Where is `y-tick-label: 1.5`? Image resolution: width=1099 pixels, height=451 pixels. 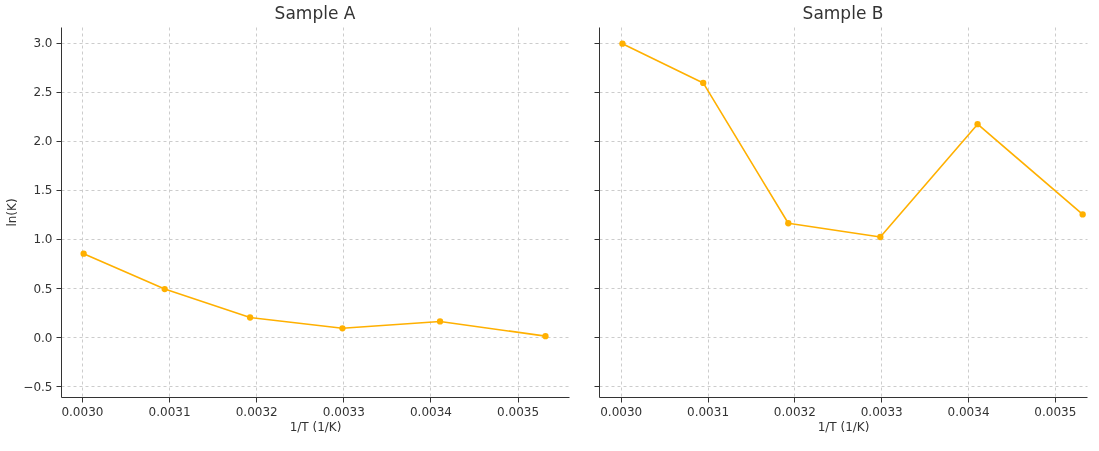 y-tick-label: 1.5 is located at coordinates (43, 190).